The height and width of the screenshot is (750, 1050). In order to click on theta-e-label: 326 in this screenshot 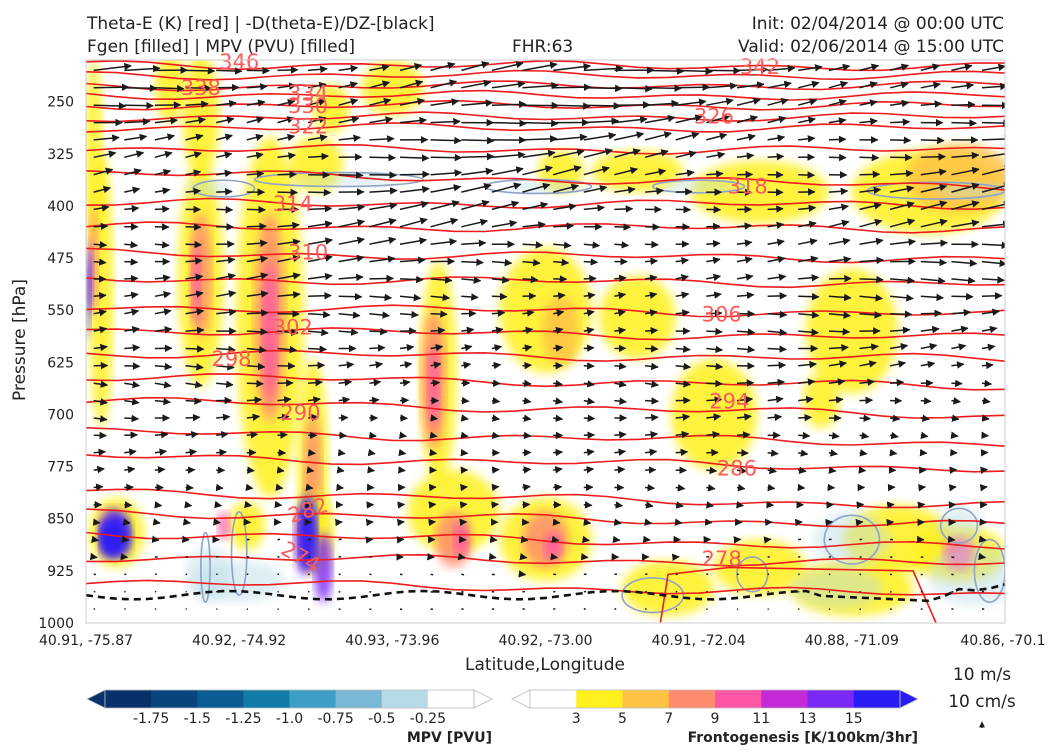, I will do `click(714, 116)`.